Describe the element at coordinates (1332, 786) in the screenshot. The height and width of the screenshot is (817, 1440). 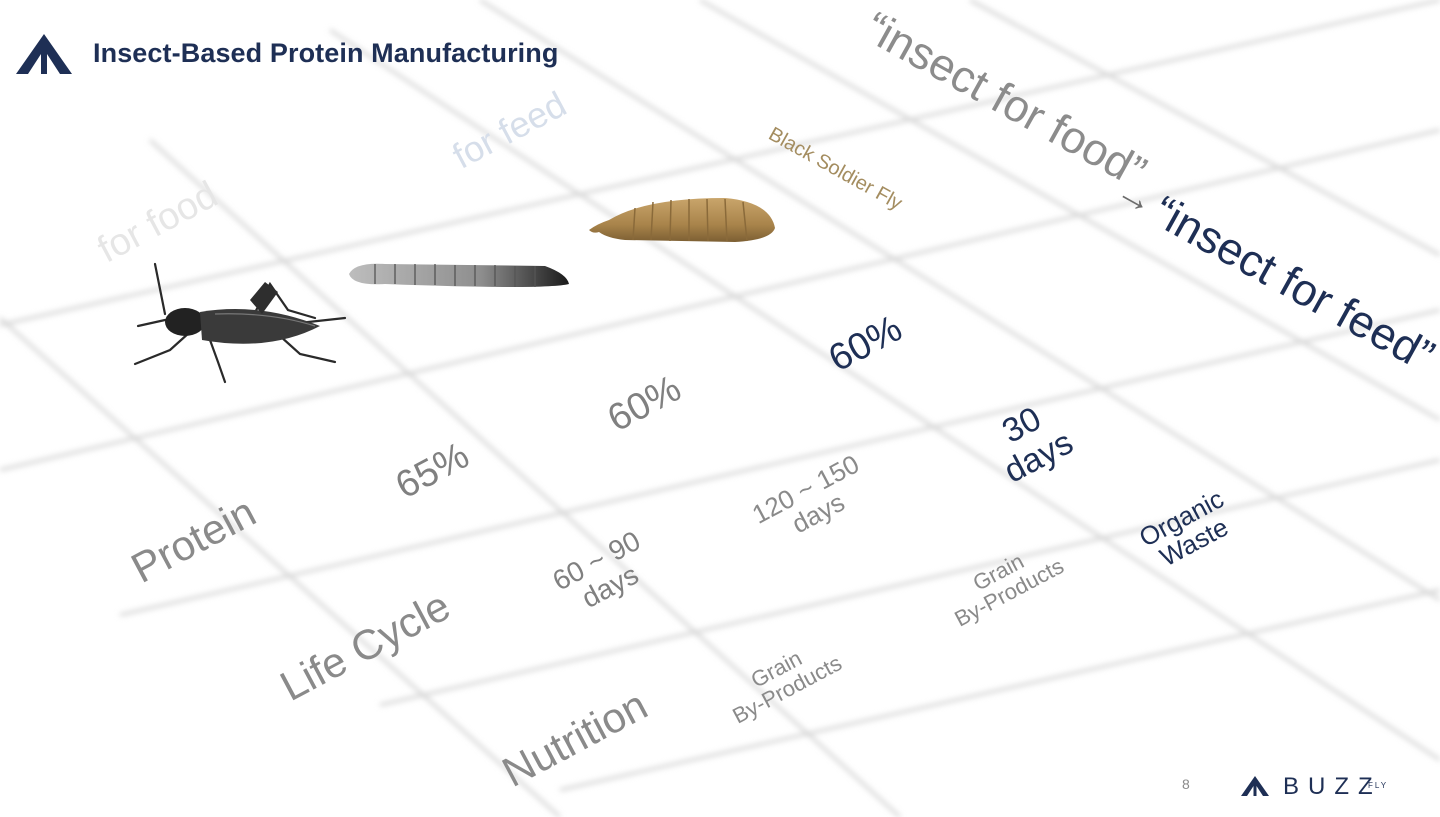
I see `footer-brand-name: BUZZ` at that location.